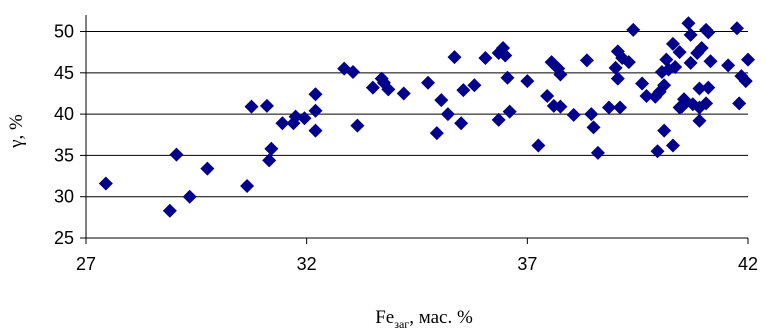  I want to click on y-tick-label: 35, so click(64, 155).